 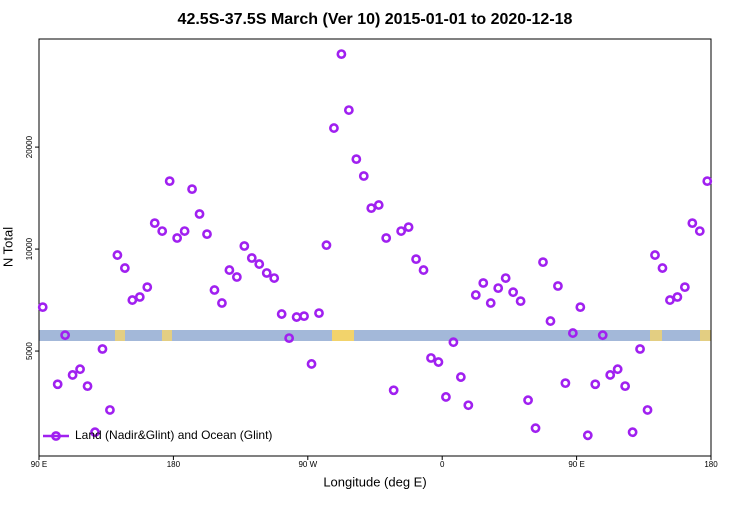 What do you see at coordinates (173, 435) in the screenshot?
I see `legend-label: Land (Nadir&Glint) and Ocean (Glint)` at bounding box center [173, 435].